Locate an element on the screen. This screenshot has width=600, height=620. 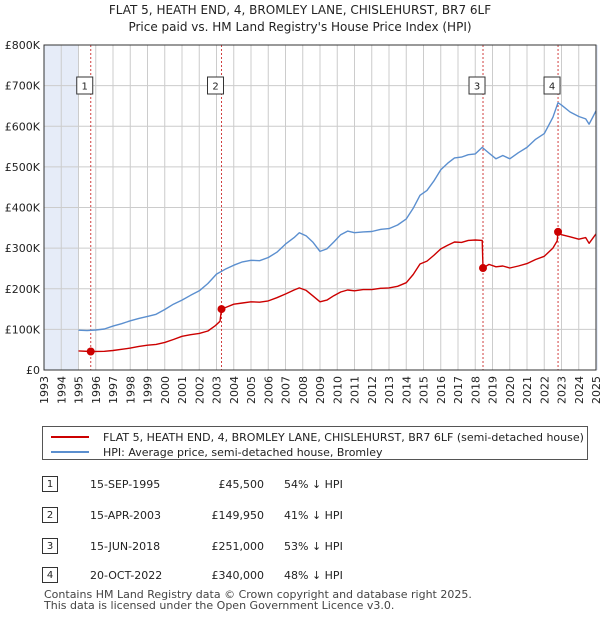
x-tick-label: 1998 is located at coordinates (130, 390).